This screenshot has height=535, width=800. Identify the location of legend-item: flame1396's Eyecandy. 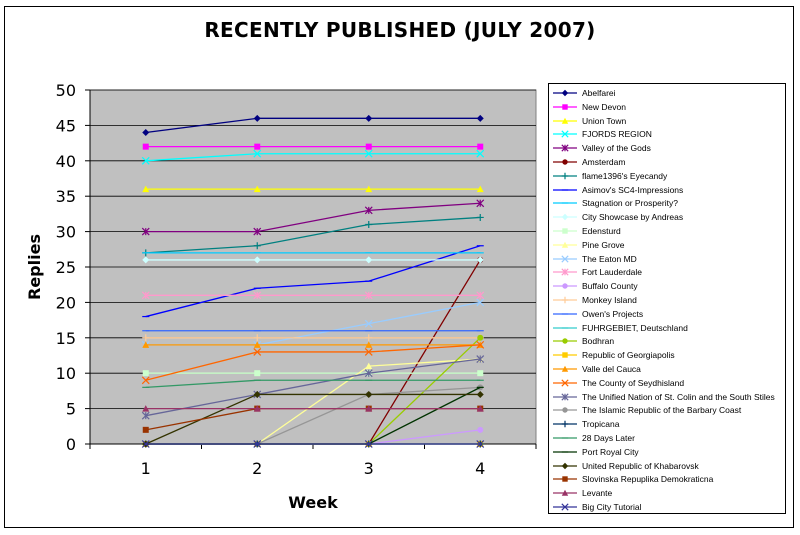
(667, 176).